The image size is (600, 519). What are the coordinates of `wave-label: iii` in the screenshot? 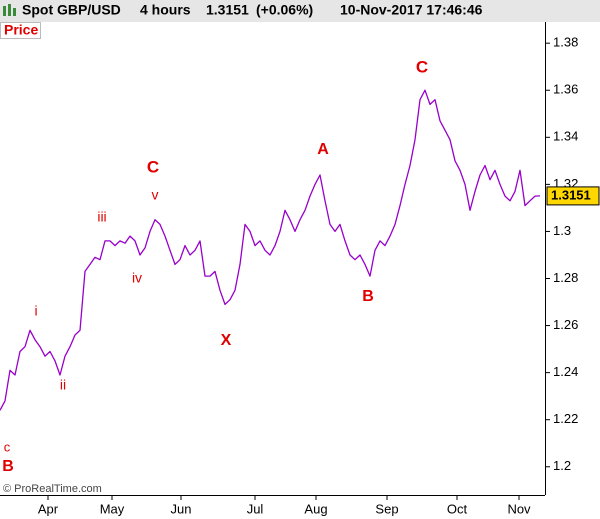 It's located at (101, 217).